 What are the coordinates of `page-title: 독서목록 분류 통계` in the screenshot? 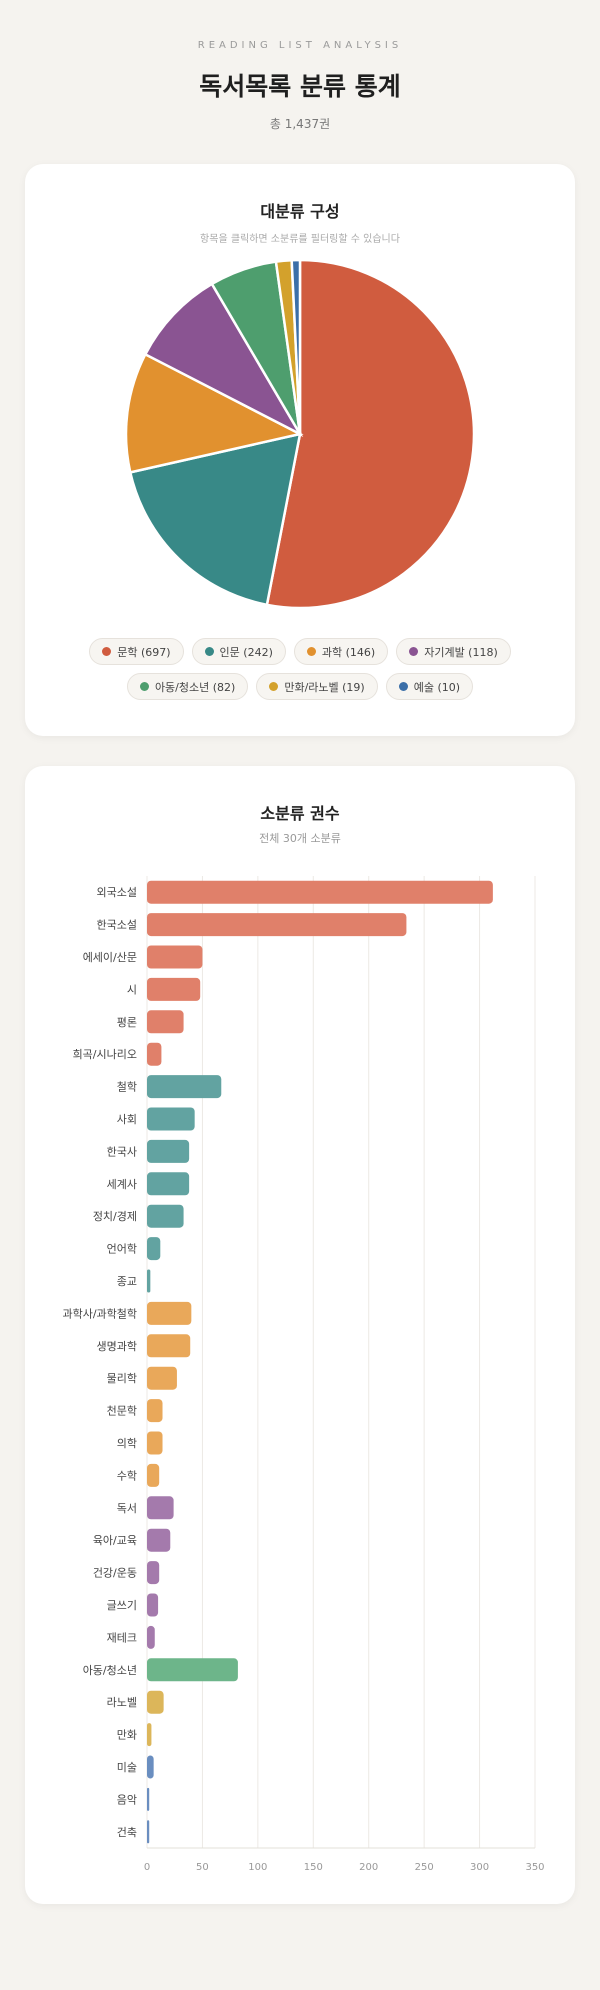 It's located at (300, 86).